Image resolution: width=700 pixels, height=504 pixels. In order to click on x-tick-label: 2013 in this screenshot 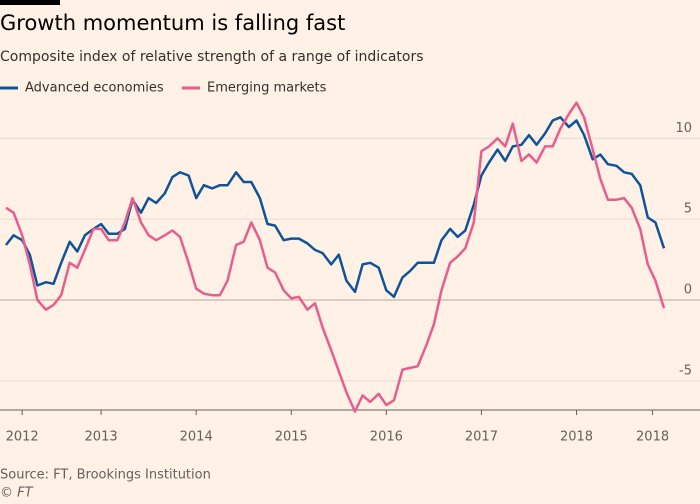, I will do `click(101, 437)`.